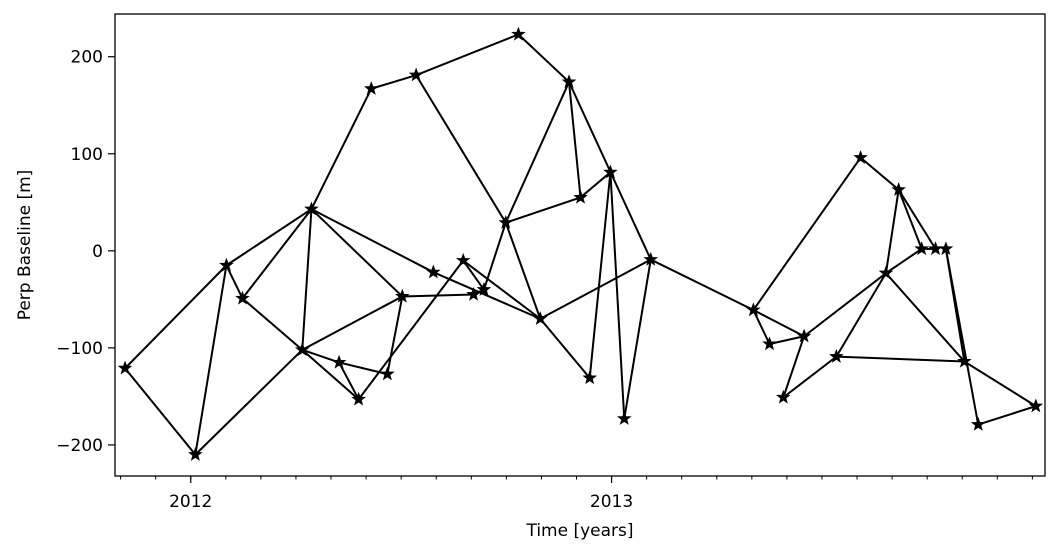  Describe the element at coordinates (190, 502) in the screenshot. I see `x-tick-label: 2012` at that location.